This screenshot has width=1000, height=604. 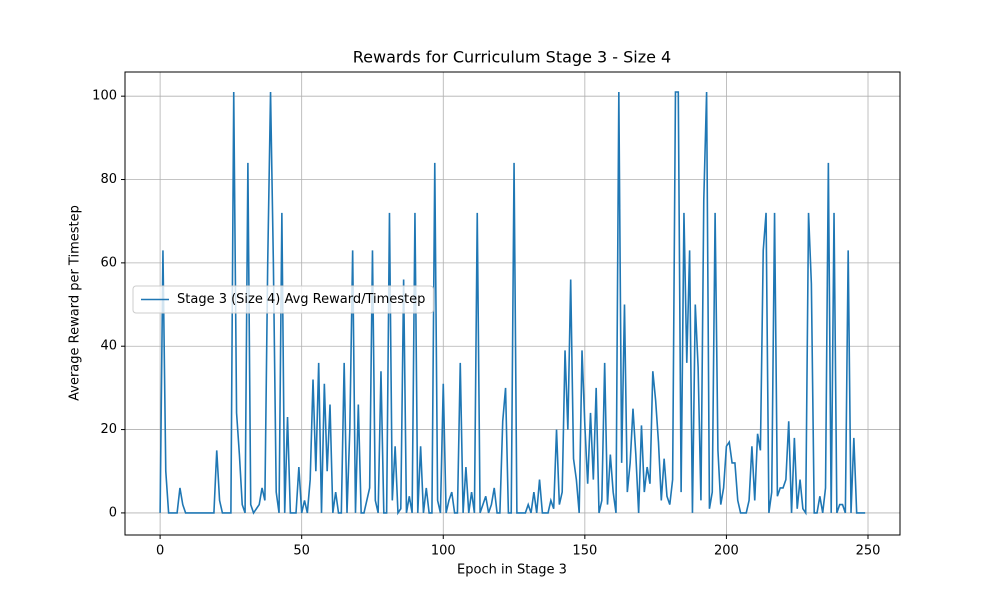 What do you see at coordinates (108, 262) in the screenshot?
I see `y-tick-label: 60` at bounding box center [108, 262].